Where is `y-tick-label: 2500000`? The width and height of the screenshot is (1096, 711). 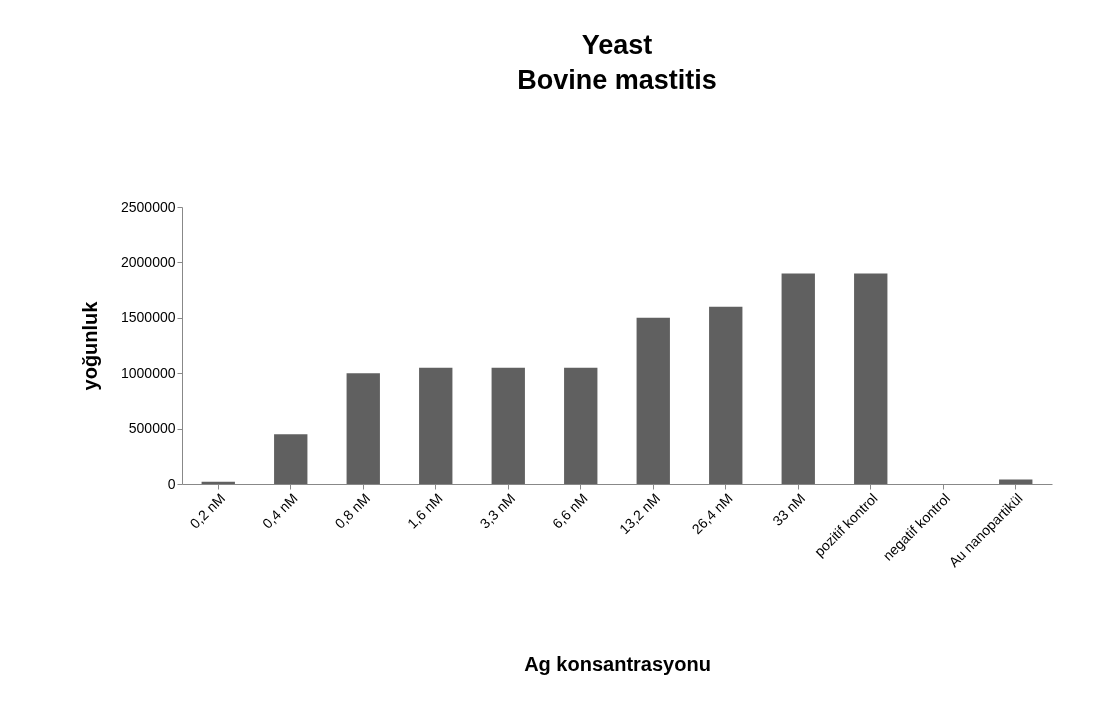
y-tick-label: 2500000 is located at coordinates (148, 206).